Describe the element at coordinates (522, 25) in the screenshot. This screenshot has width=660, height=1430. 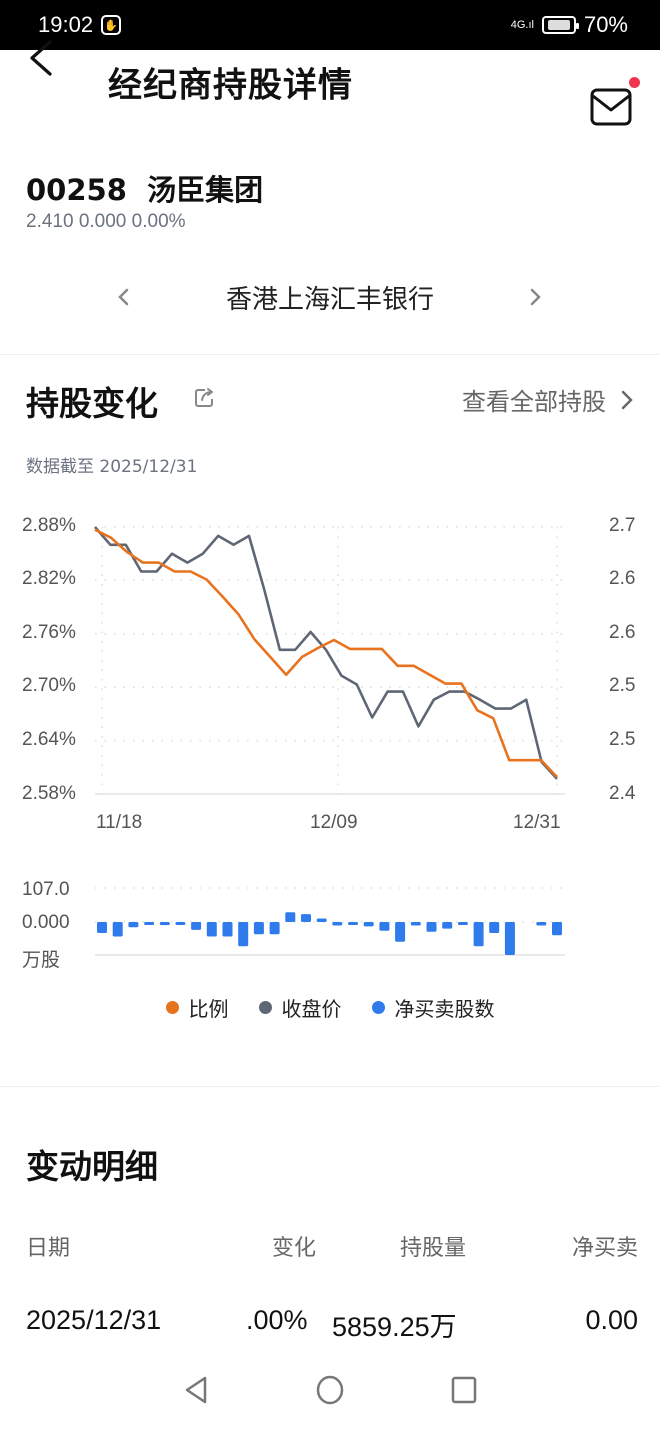
I see `network-signal-icon: 4G.ıl` at that location.